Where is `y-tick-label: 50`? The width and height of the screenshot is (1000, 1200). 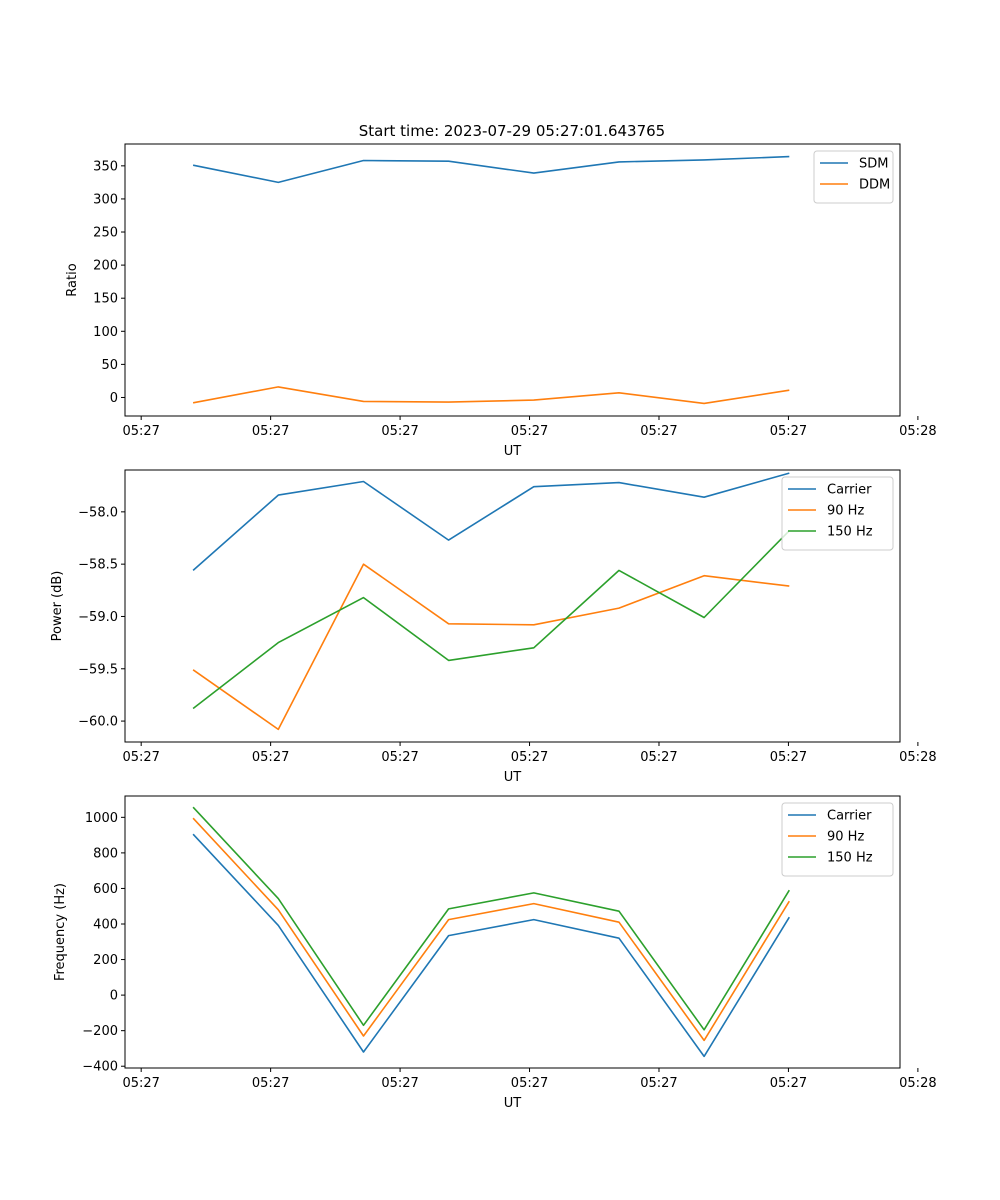
y-tick-label: 50 is located at coordinates (109, 365).